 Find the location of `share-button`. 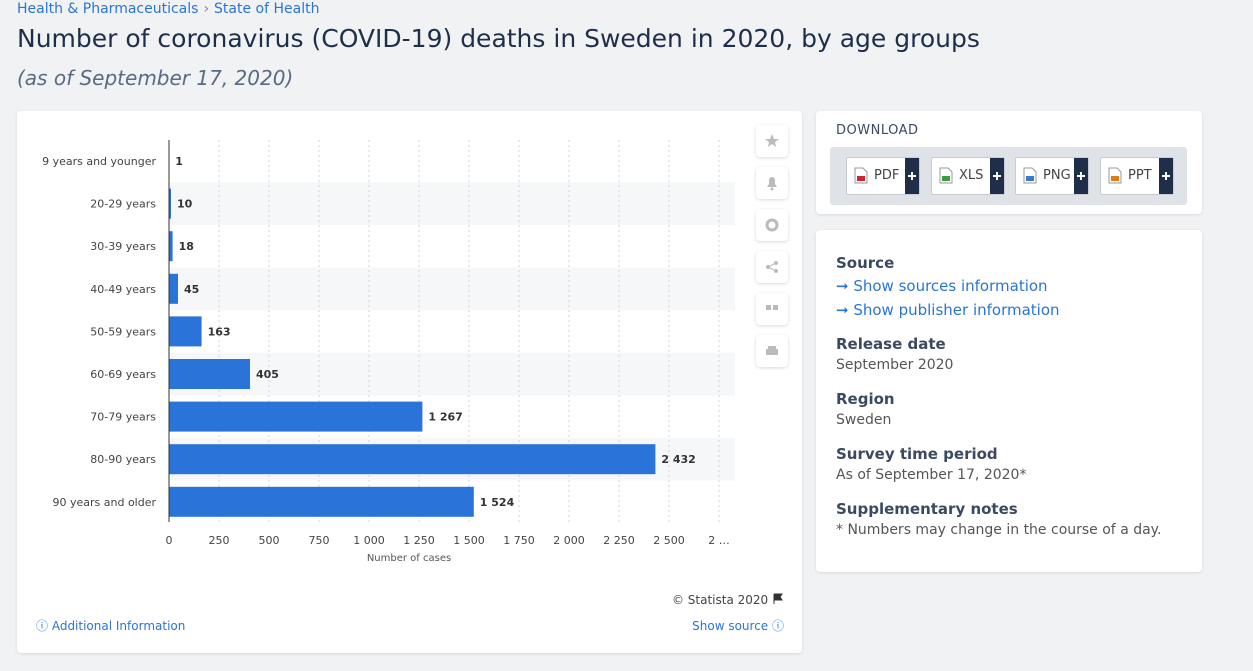

share-button is located at coordinates (772, 267).